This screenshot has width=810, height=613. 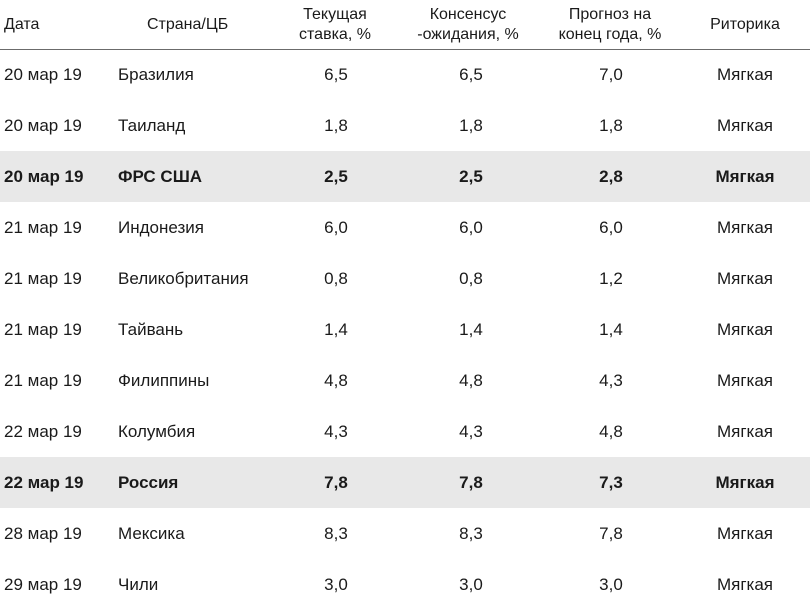 I want to click on cell-consensus: 4,8, so click(x=471, y=380).